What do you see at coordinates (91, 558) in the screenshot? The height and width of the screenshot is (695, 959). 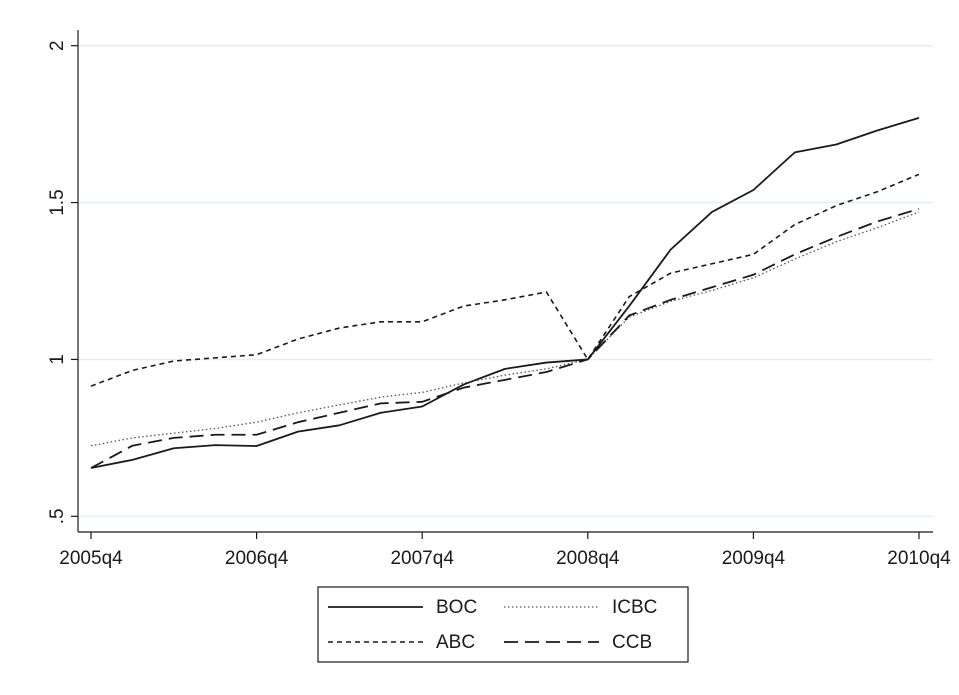 I see `x-tick-label: 2005q4` at bounding box center [91, 558].